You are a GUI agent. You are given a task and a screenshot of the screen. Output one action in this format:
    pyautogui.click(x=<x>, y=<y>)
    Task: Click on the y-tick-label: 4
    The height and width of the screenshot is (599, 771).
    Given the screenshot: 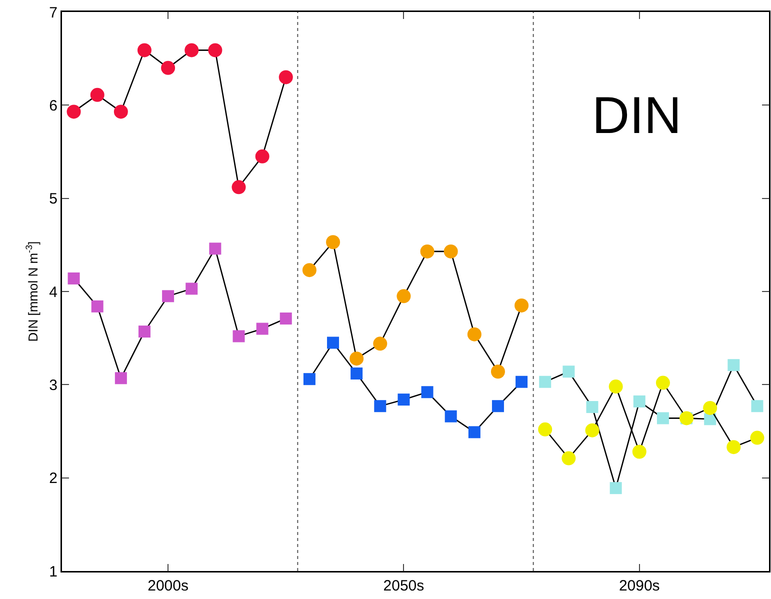 What is the action you would take?
    pyautogui.click(x=53, y=292)
    